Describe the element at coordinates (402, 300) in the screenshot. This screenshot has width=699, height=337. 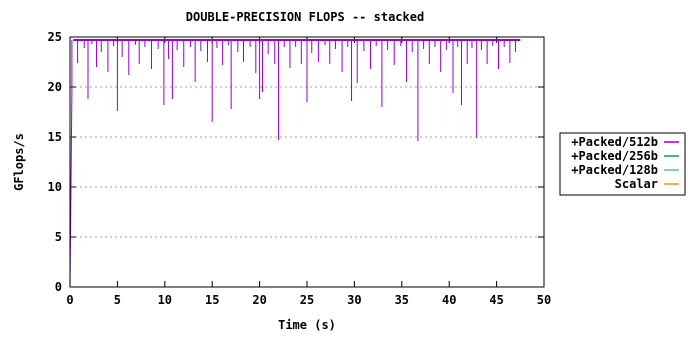
I see `x-tick-label: 35` at that location.